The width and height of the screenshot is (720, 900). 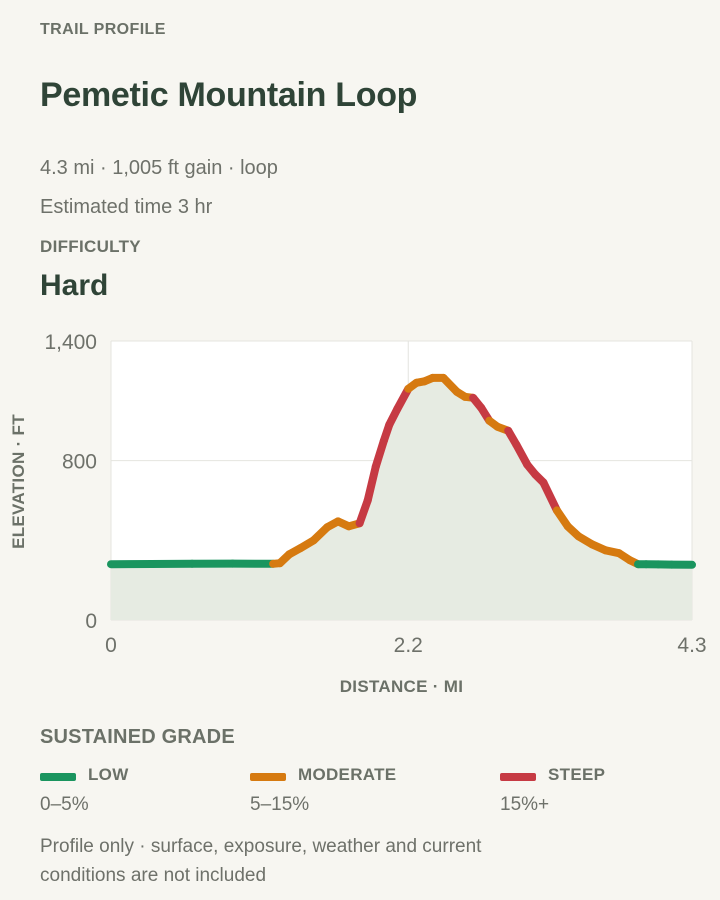 I want to click on x-axis-title: DISTANCE · MI, so click(x=402, y=686).